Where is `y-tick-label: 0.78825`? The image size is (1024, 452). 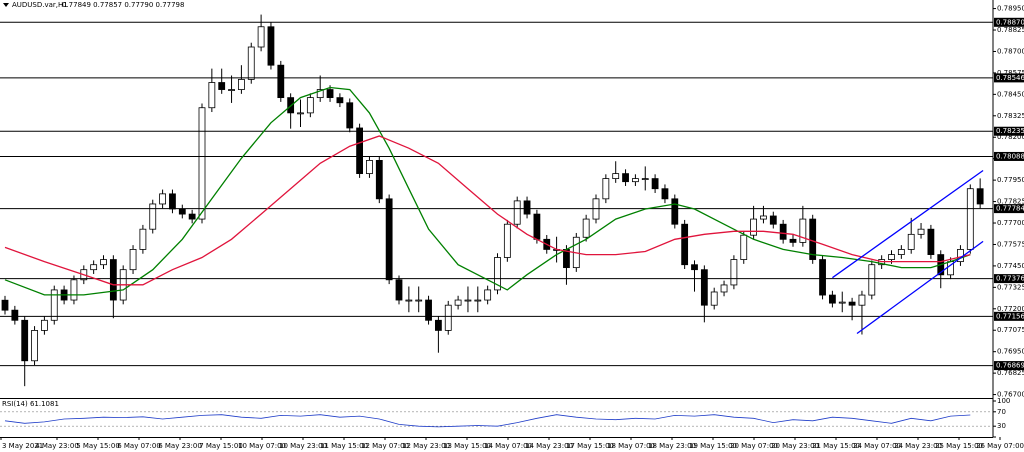
y-tick-label: 0.78825 is located at coordinates (1010, 30).